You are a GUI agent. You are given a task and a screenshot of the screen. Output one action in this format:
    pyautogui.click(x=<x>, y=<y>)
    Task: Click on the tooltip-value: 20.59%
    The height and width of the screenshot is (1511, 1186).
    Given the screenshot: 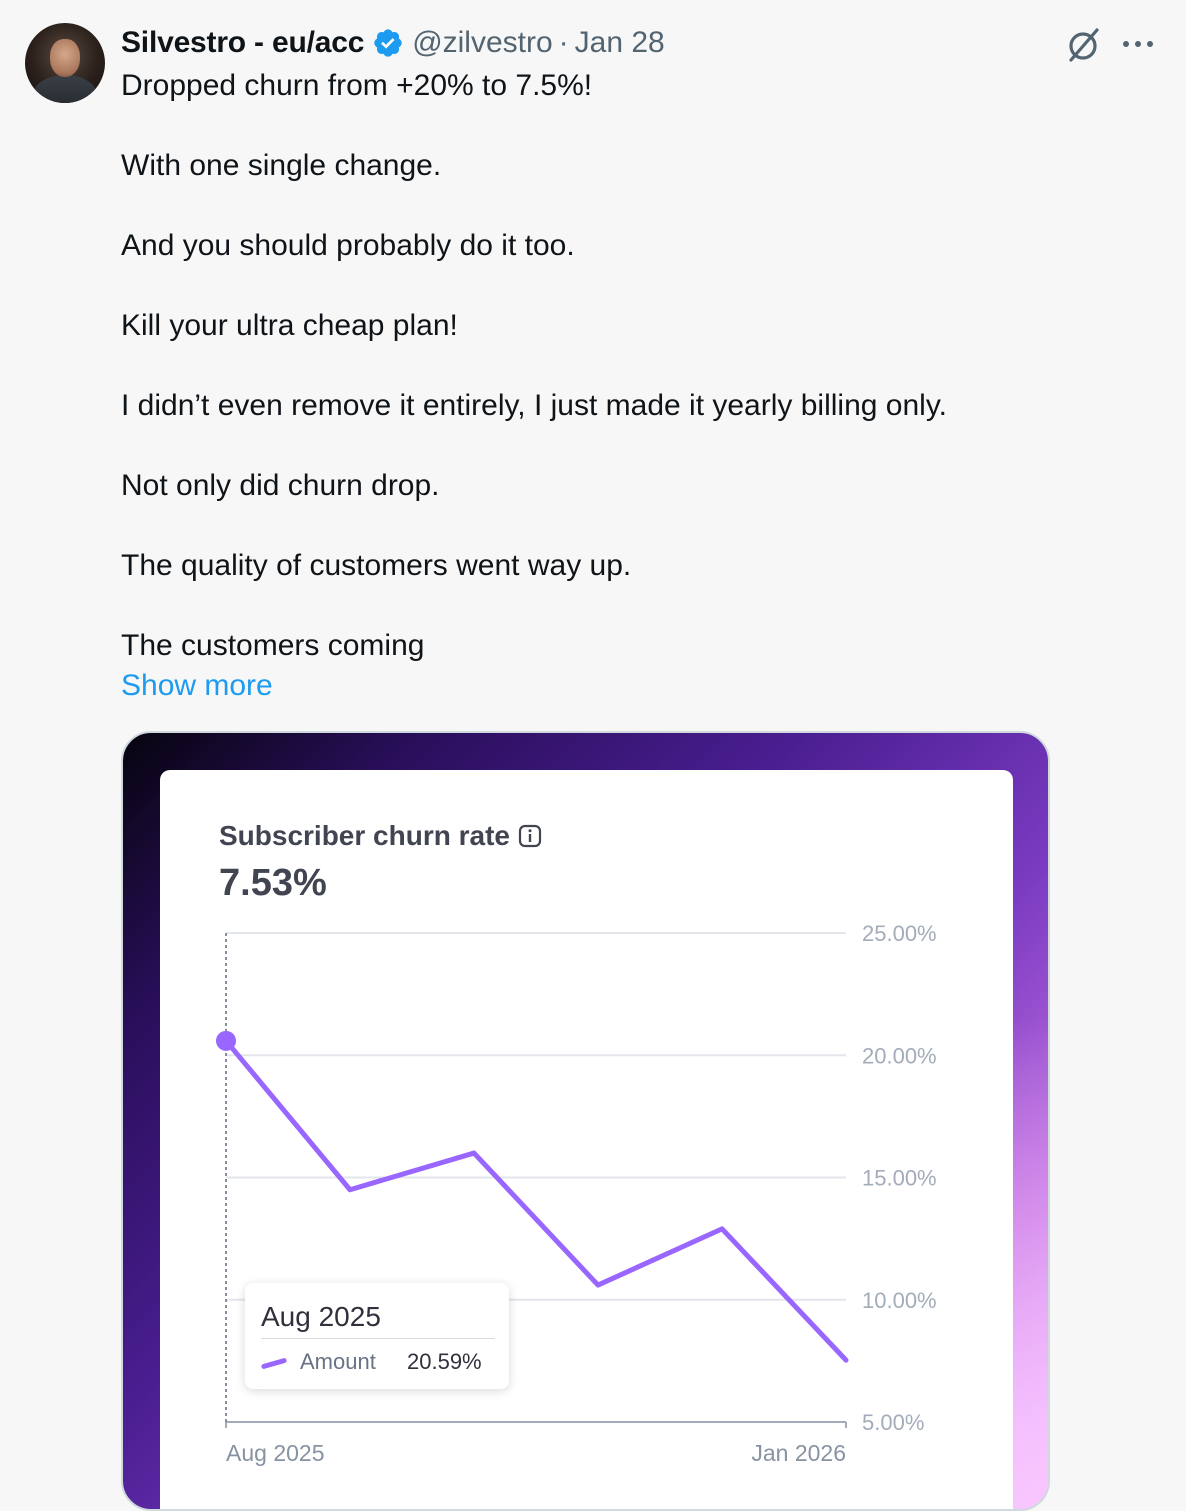 What is the action you would take?
    pyautogui.click(x=444, y=1361)
    